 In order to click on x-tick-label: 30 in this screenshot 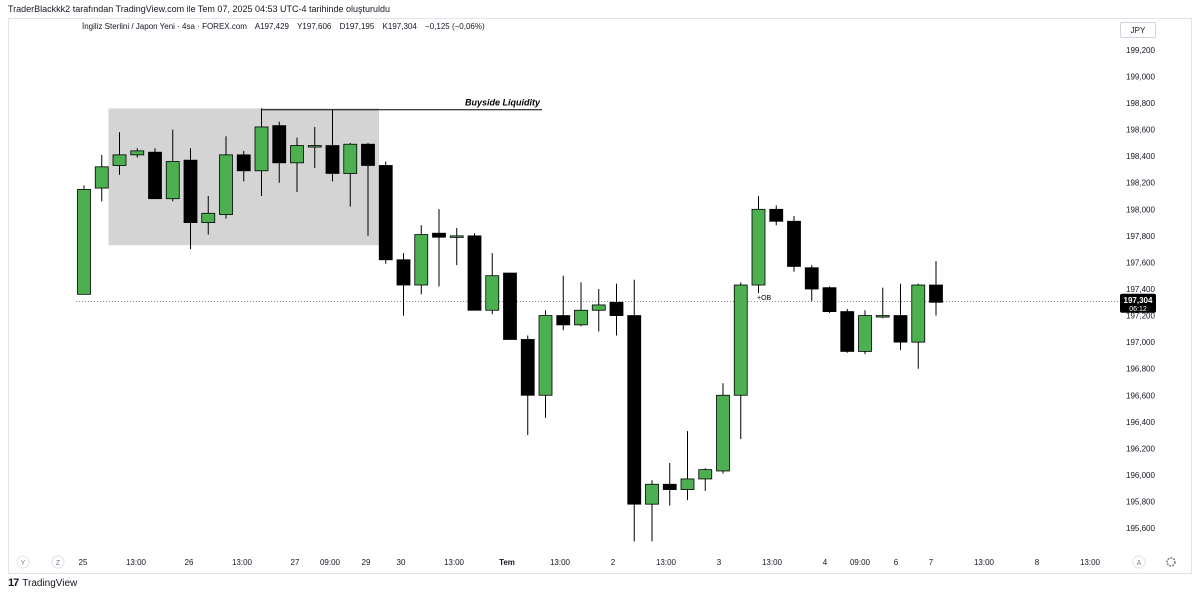, I will do `click(401, 562)`.